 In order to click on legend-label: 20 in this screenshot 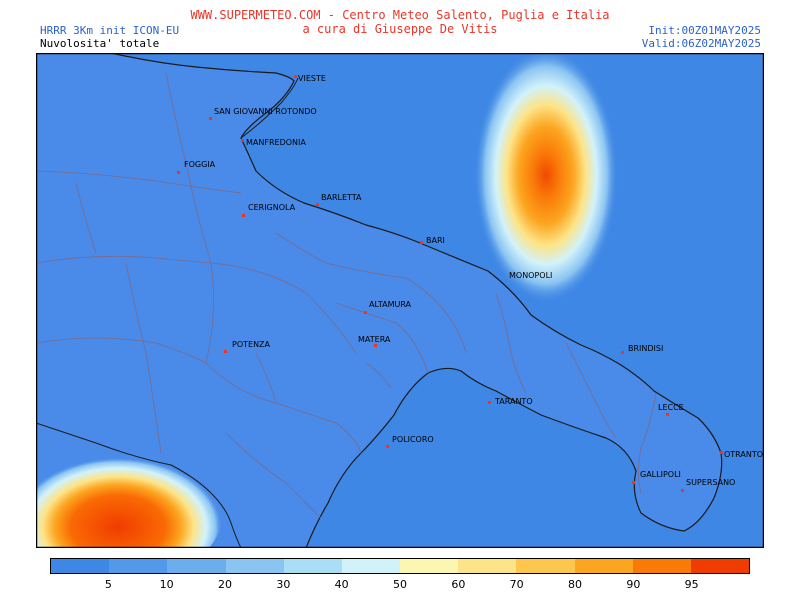, I will do `click(225, 584)`.